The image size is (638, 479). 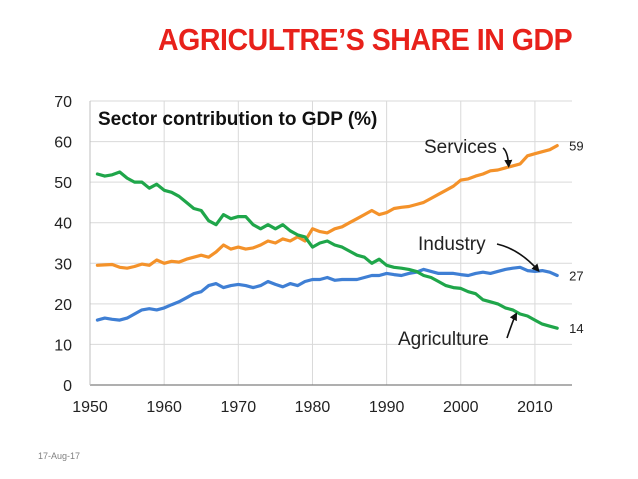 I want to click on x-tick-label: 2010, so click(x=535, y=407).